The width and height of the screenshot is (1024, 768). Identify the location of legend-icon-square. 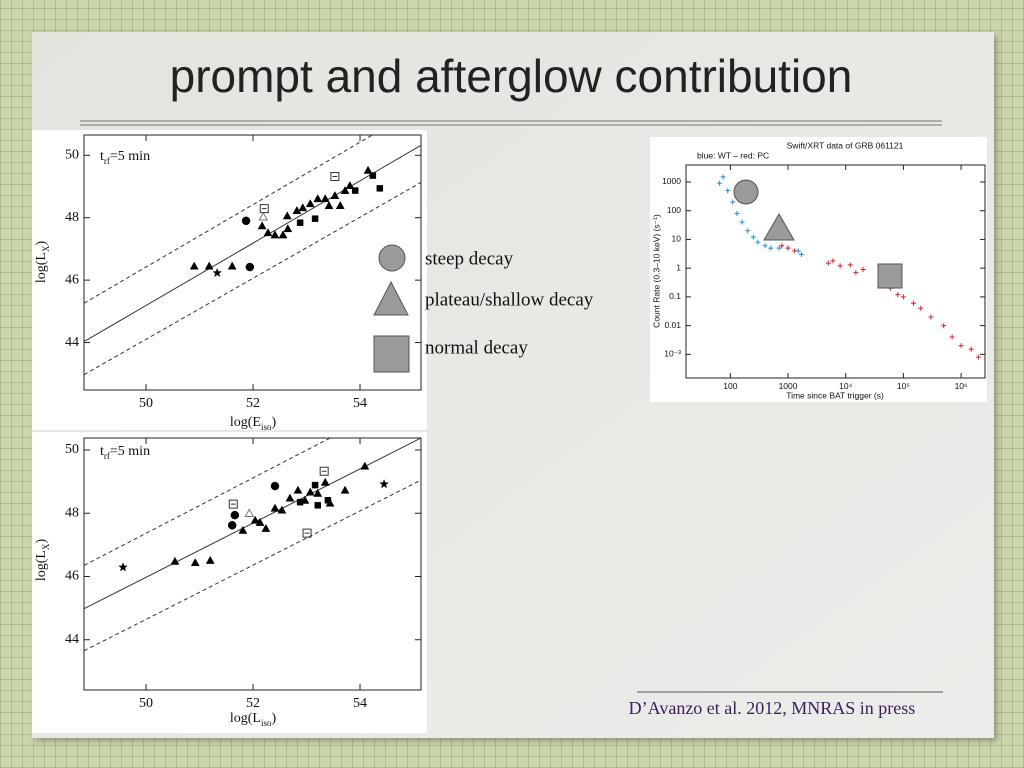
(391, 354).